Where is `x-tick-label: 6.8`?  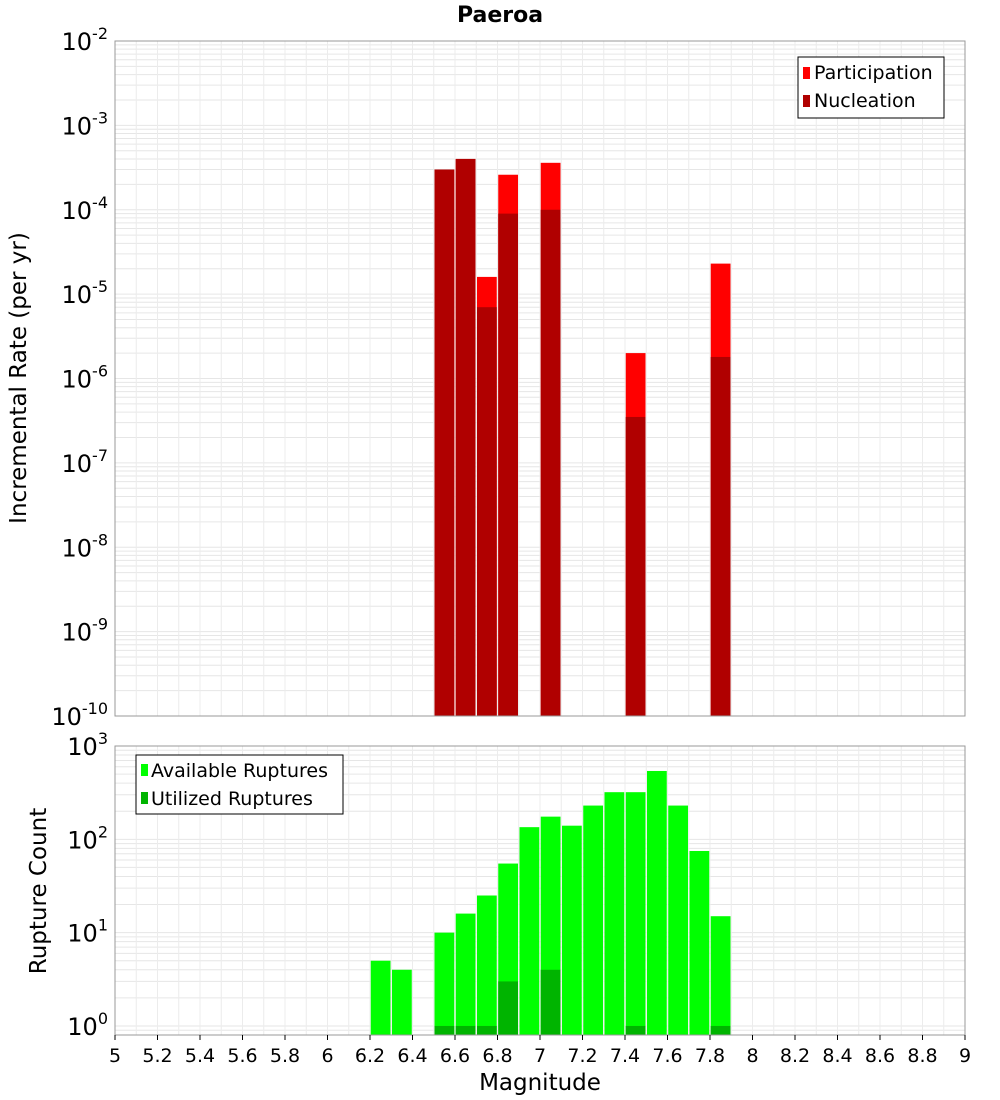
x-tick-label: 6.8 is located at coordinates (497, 1056).